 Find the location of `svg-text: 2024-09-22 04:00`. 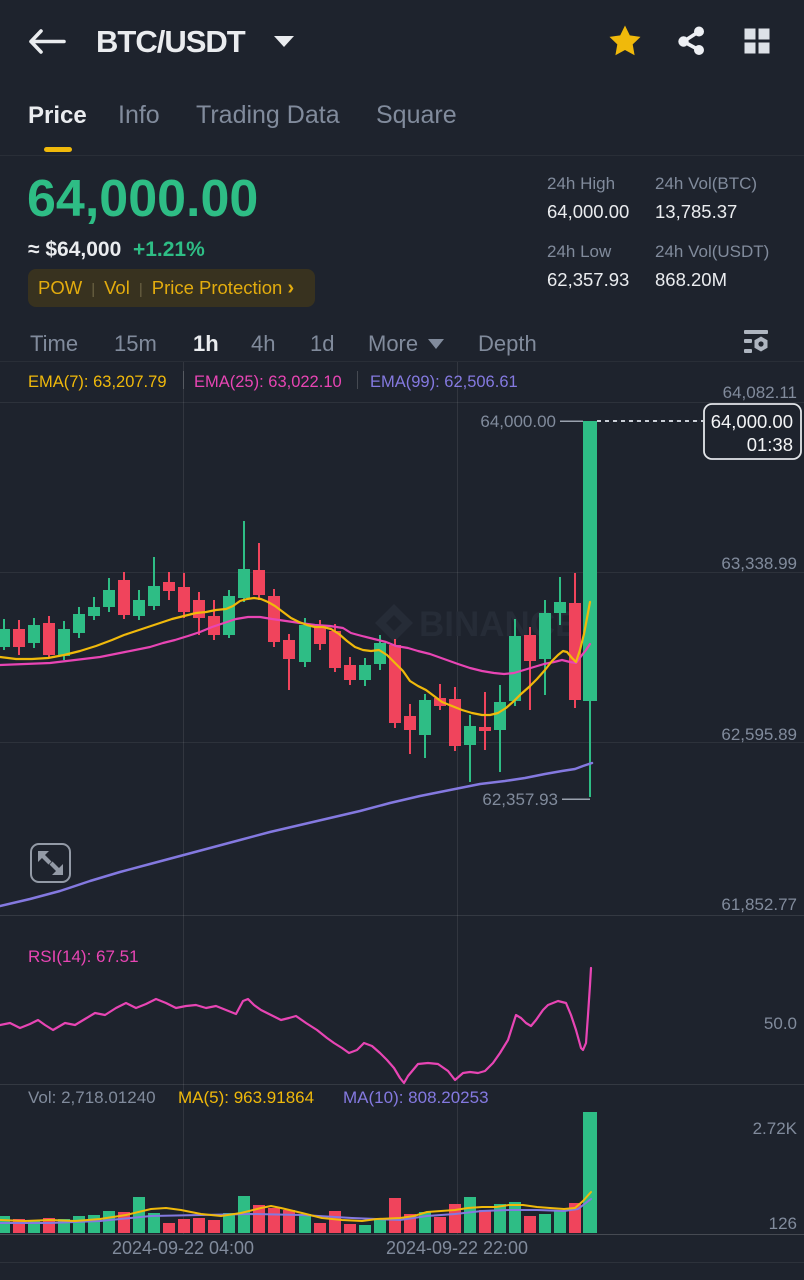

svg-text: 2024-09-22 04:00 is located at coordinates (183, 1248).